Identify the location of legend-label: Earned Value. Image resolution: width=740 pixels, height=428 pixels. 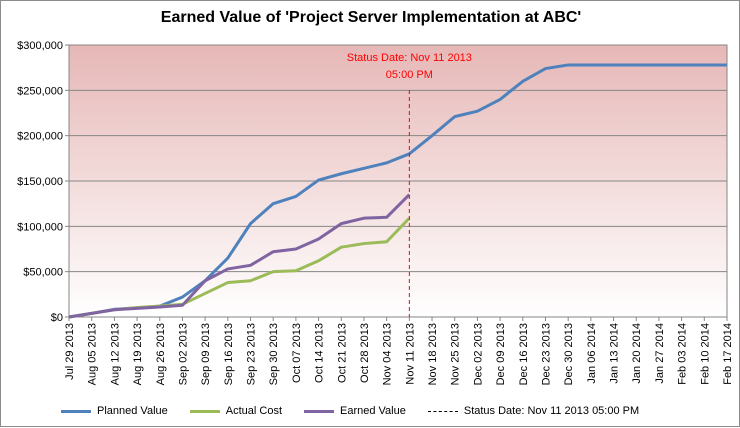
(373, 411).